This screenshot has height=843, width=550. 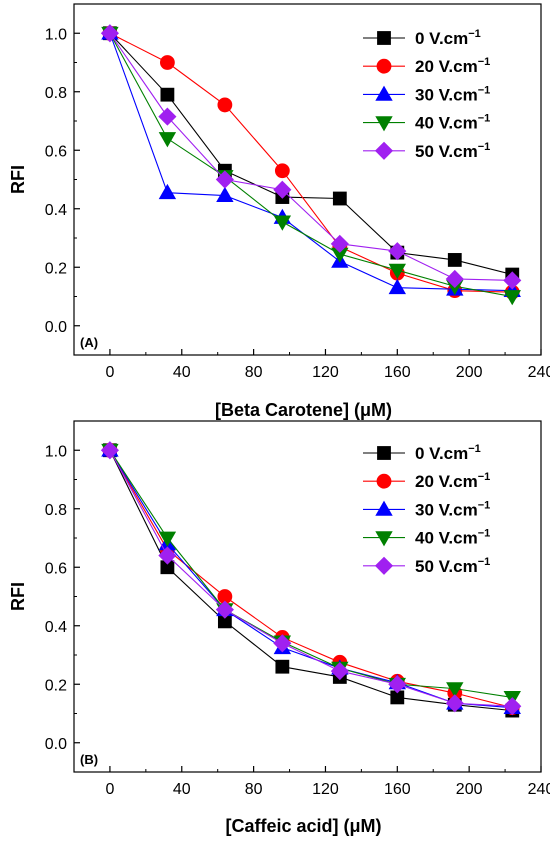 What do you see at coordinates (303, 826) in the screenshot?
I see `x-axis-title: [Caffeic acid] (μM)` at bounding box center [303, 826].